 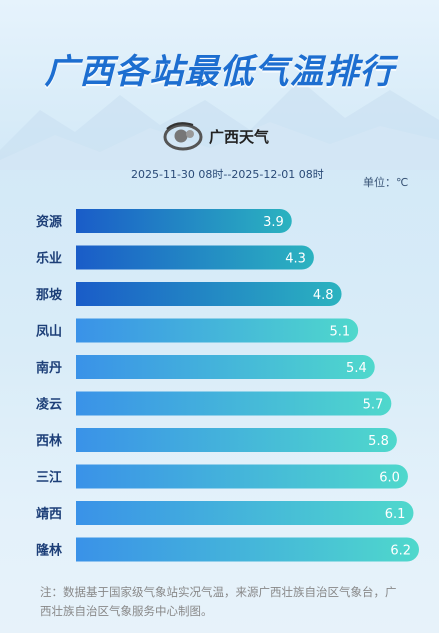 What do you see at coordinates (378, 441) in the screenshot?
I see `value-label: 5.8` at bounding box center [378, 441].